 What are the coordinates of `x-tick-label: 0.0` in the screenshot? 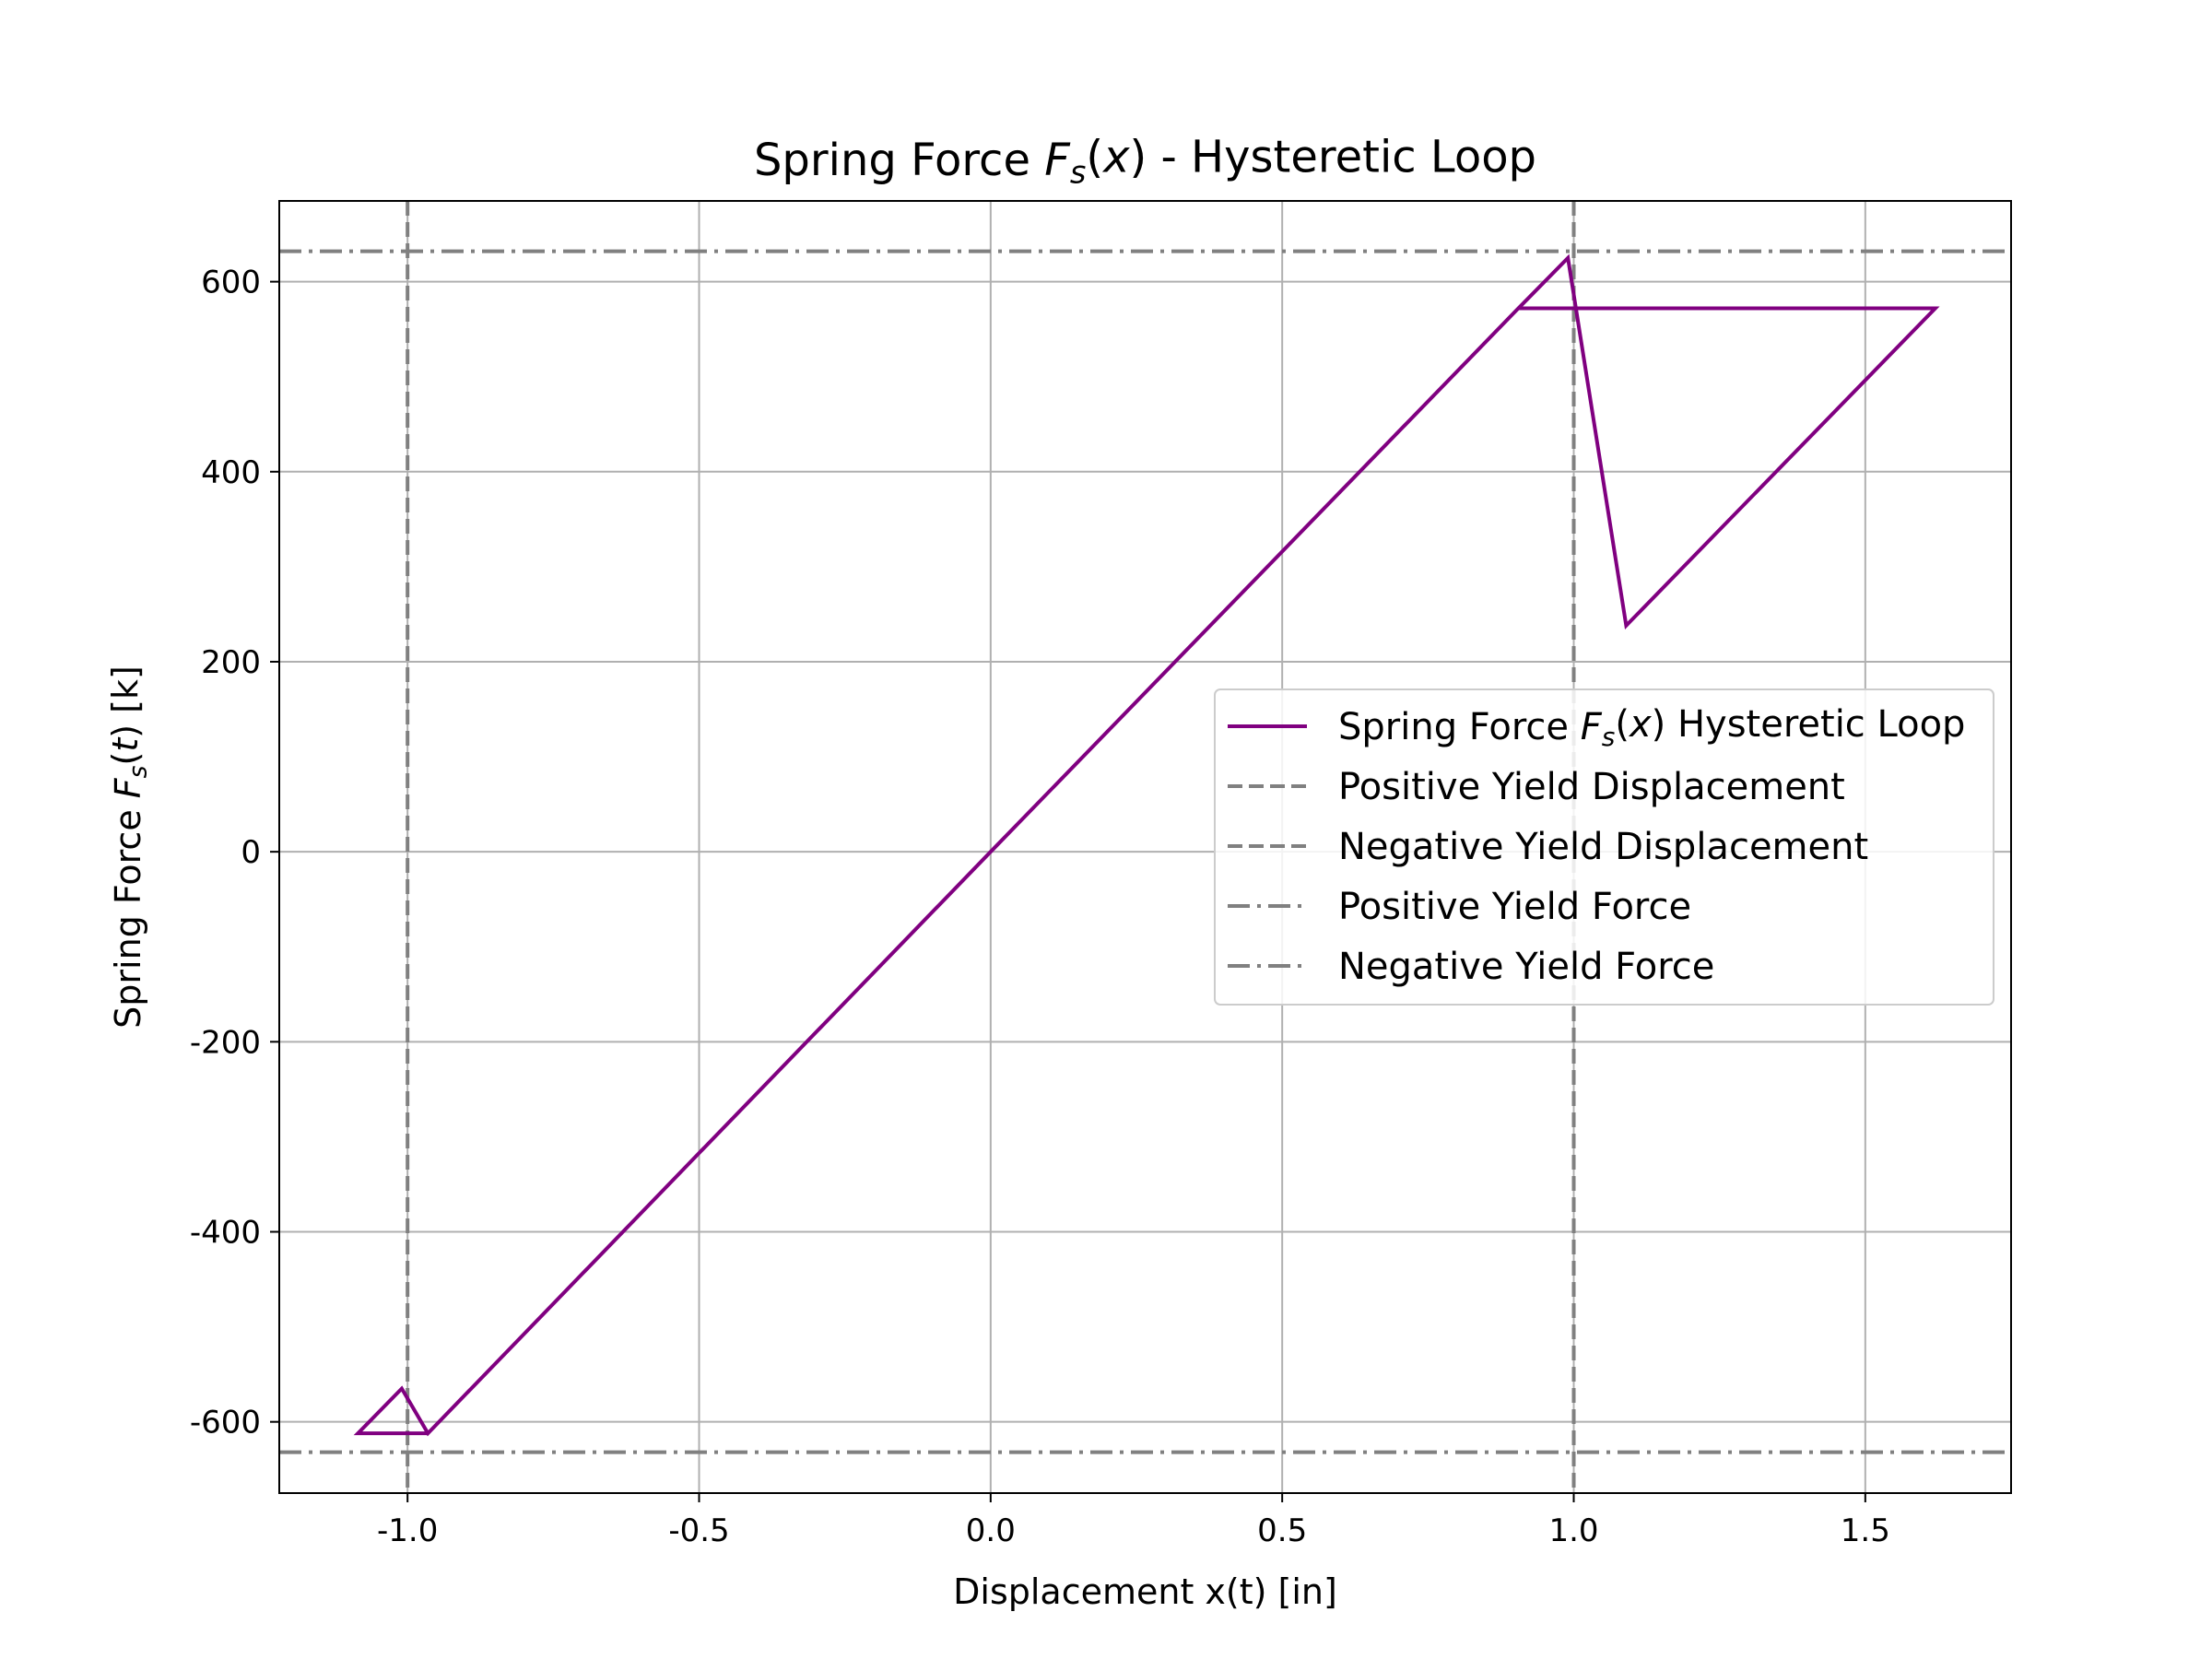 It's located at (991, 1530).